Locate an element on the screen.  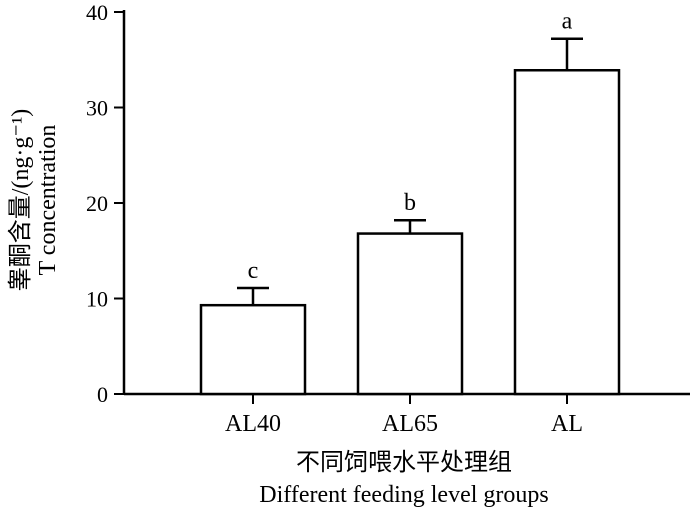
x-ticks: AL40 AL65 AL is located at coordinates (404, 415).